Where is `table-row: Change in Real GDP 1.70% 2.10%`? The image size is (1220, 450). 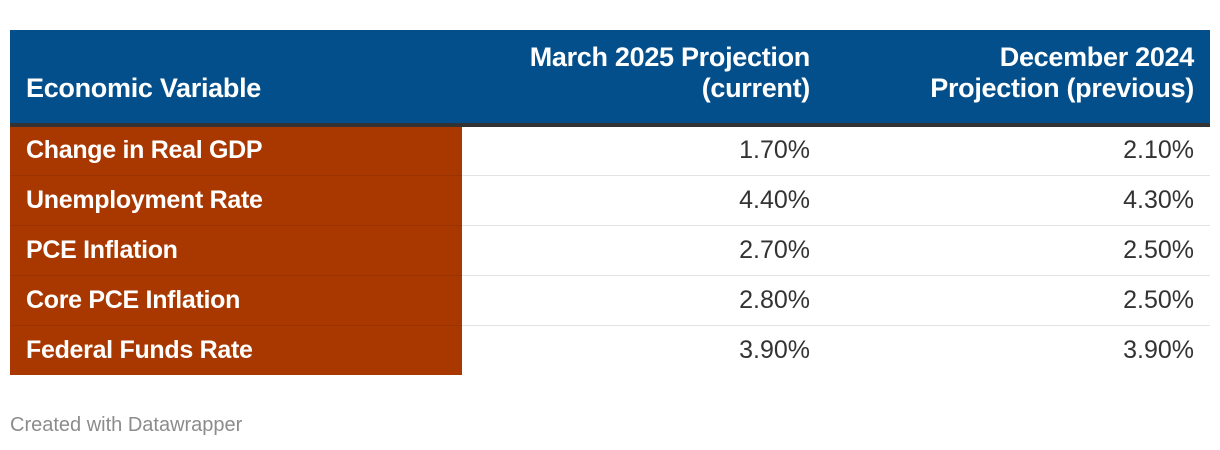
table-row: Change in Real GDP 1.70% 2.10% is located at coordinates (610, 150).